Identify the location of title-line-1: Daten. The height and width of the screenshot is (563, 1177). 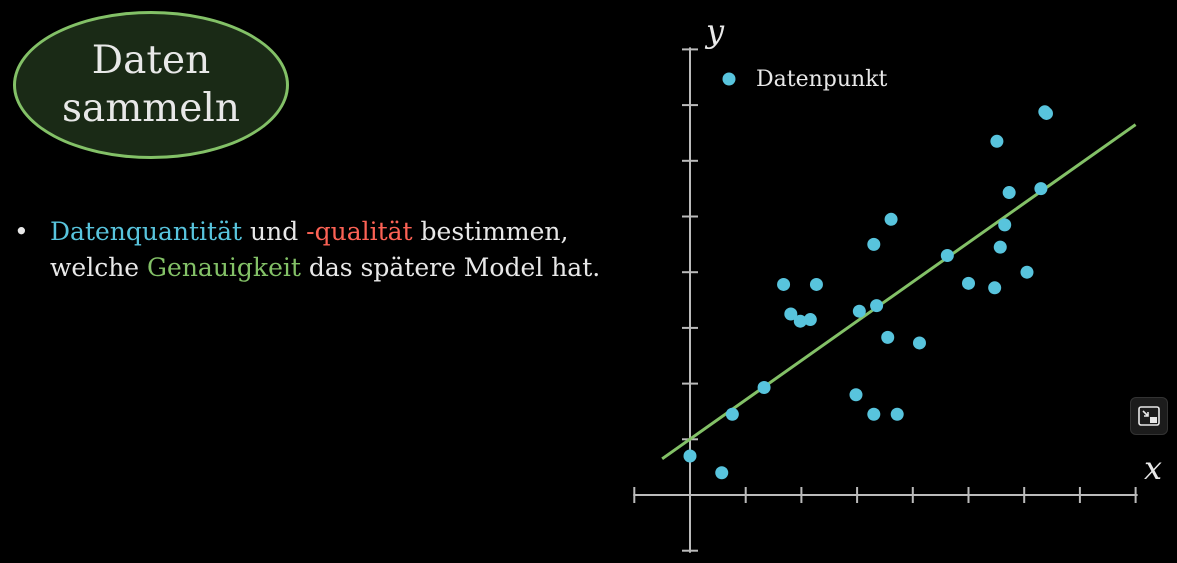
(151, 60).